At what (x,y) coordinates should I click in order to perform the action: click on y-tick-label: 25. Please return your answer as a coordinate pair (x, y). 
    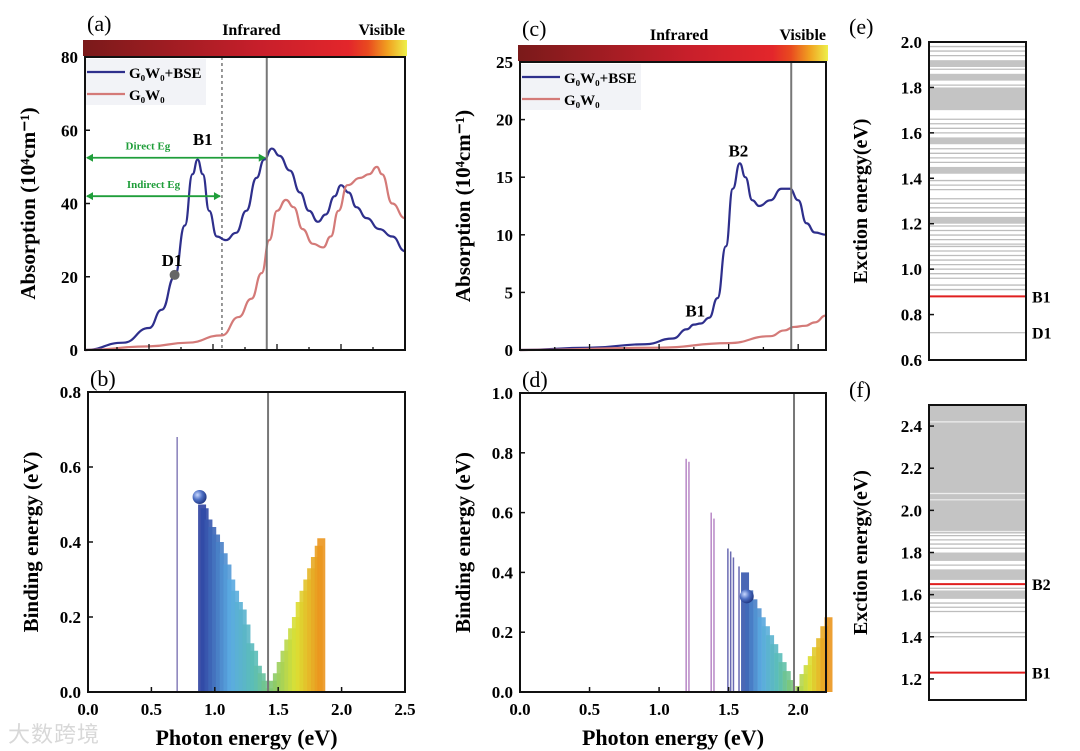
    Looking at the image, I should click on (504, 62).